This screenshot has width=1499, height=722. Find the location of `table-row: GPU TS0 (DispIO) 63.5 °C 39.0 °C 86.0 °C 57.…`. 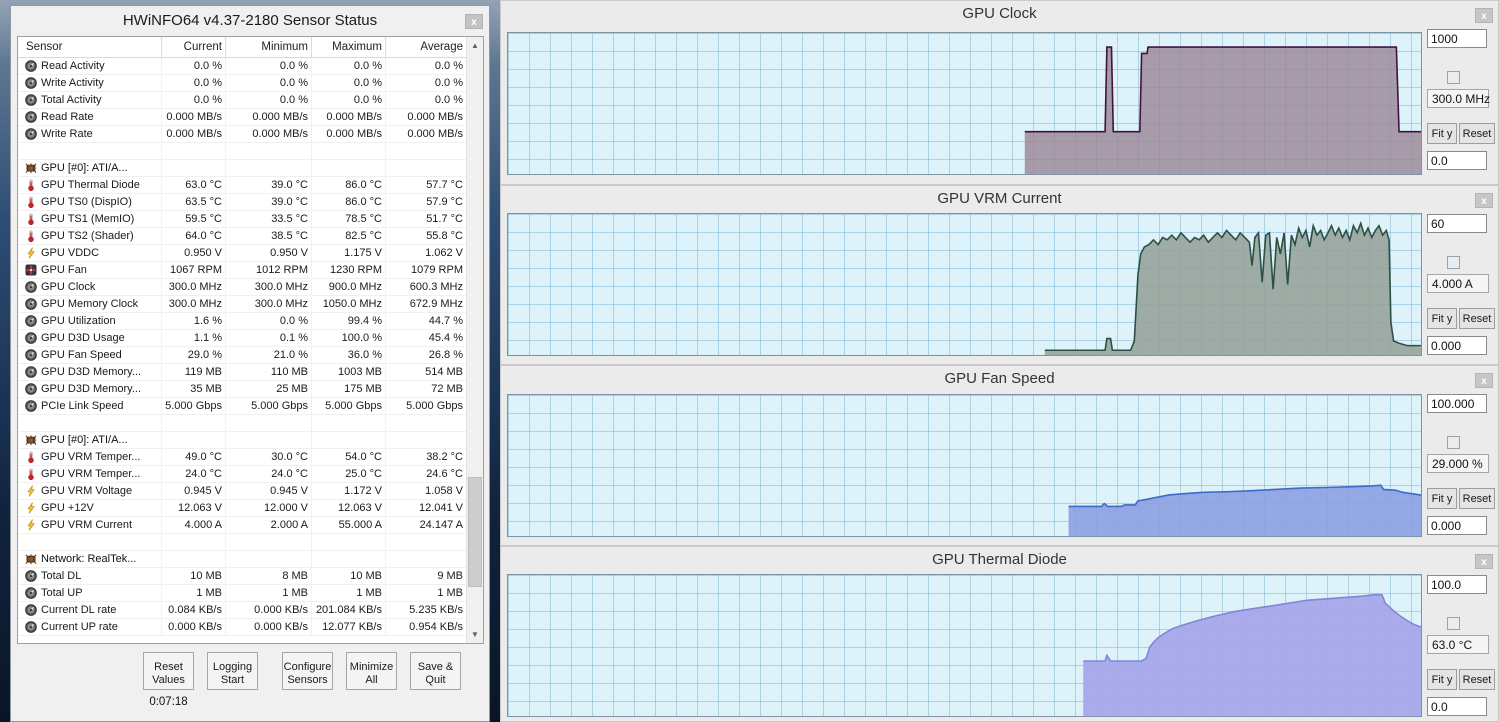

table-row: GPU TS0 (DispIO) 63.5 °C 39.0 °C 86.0 °C 57.… is located at coordinates (250, 202).